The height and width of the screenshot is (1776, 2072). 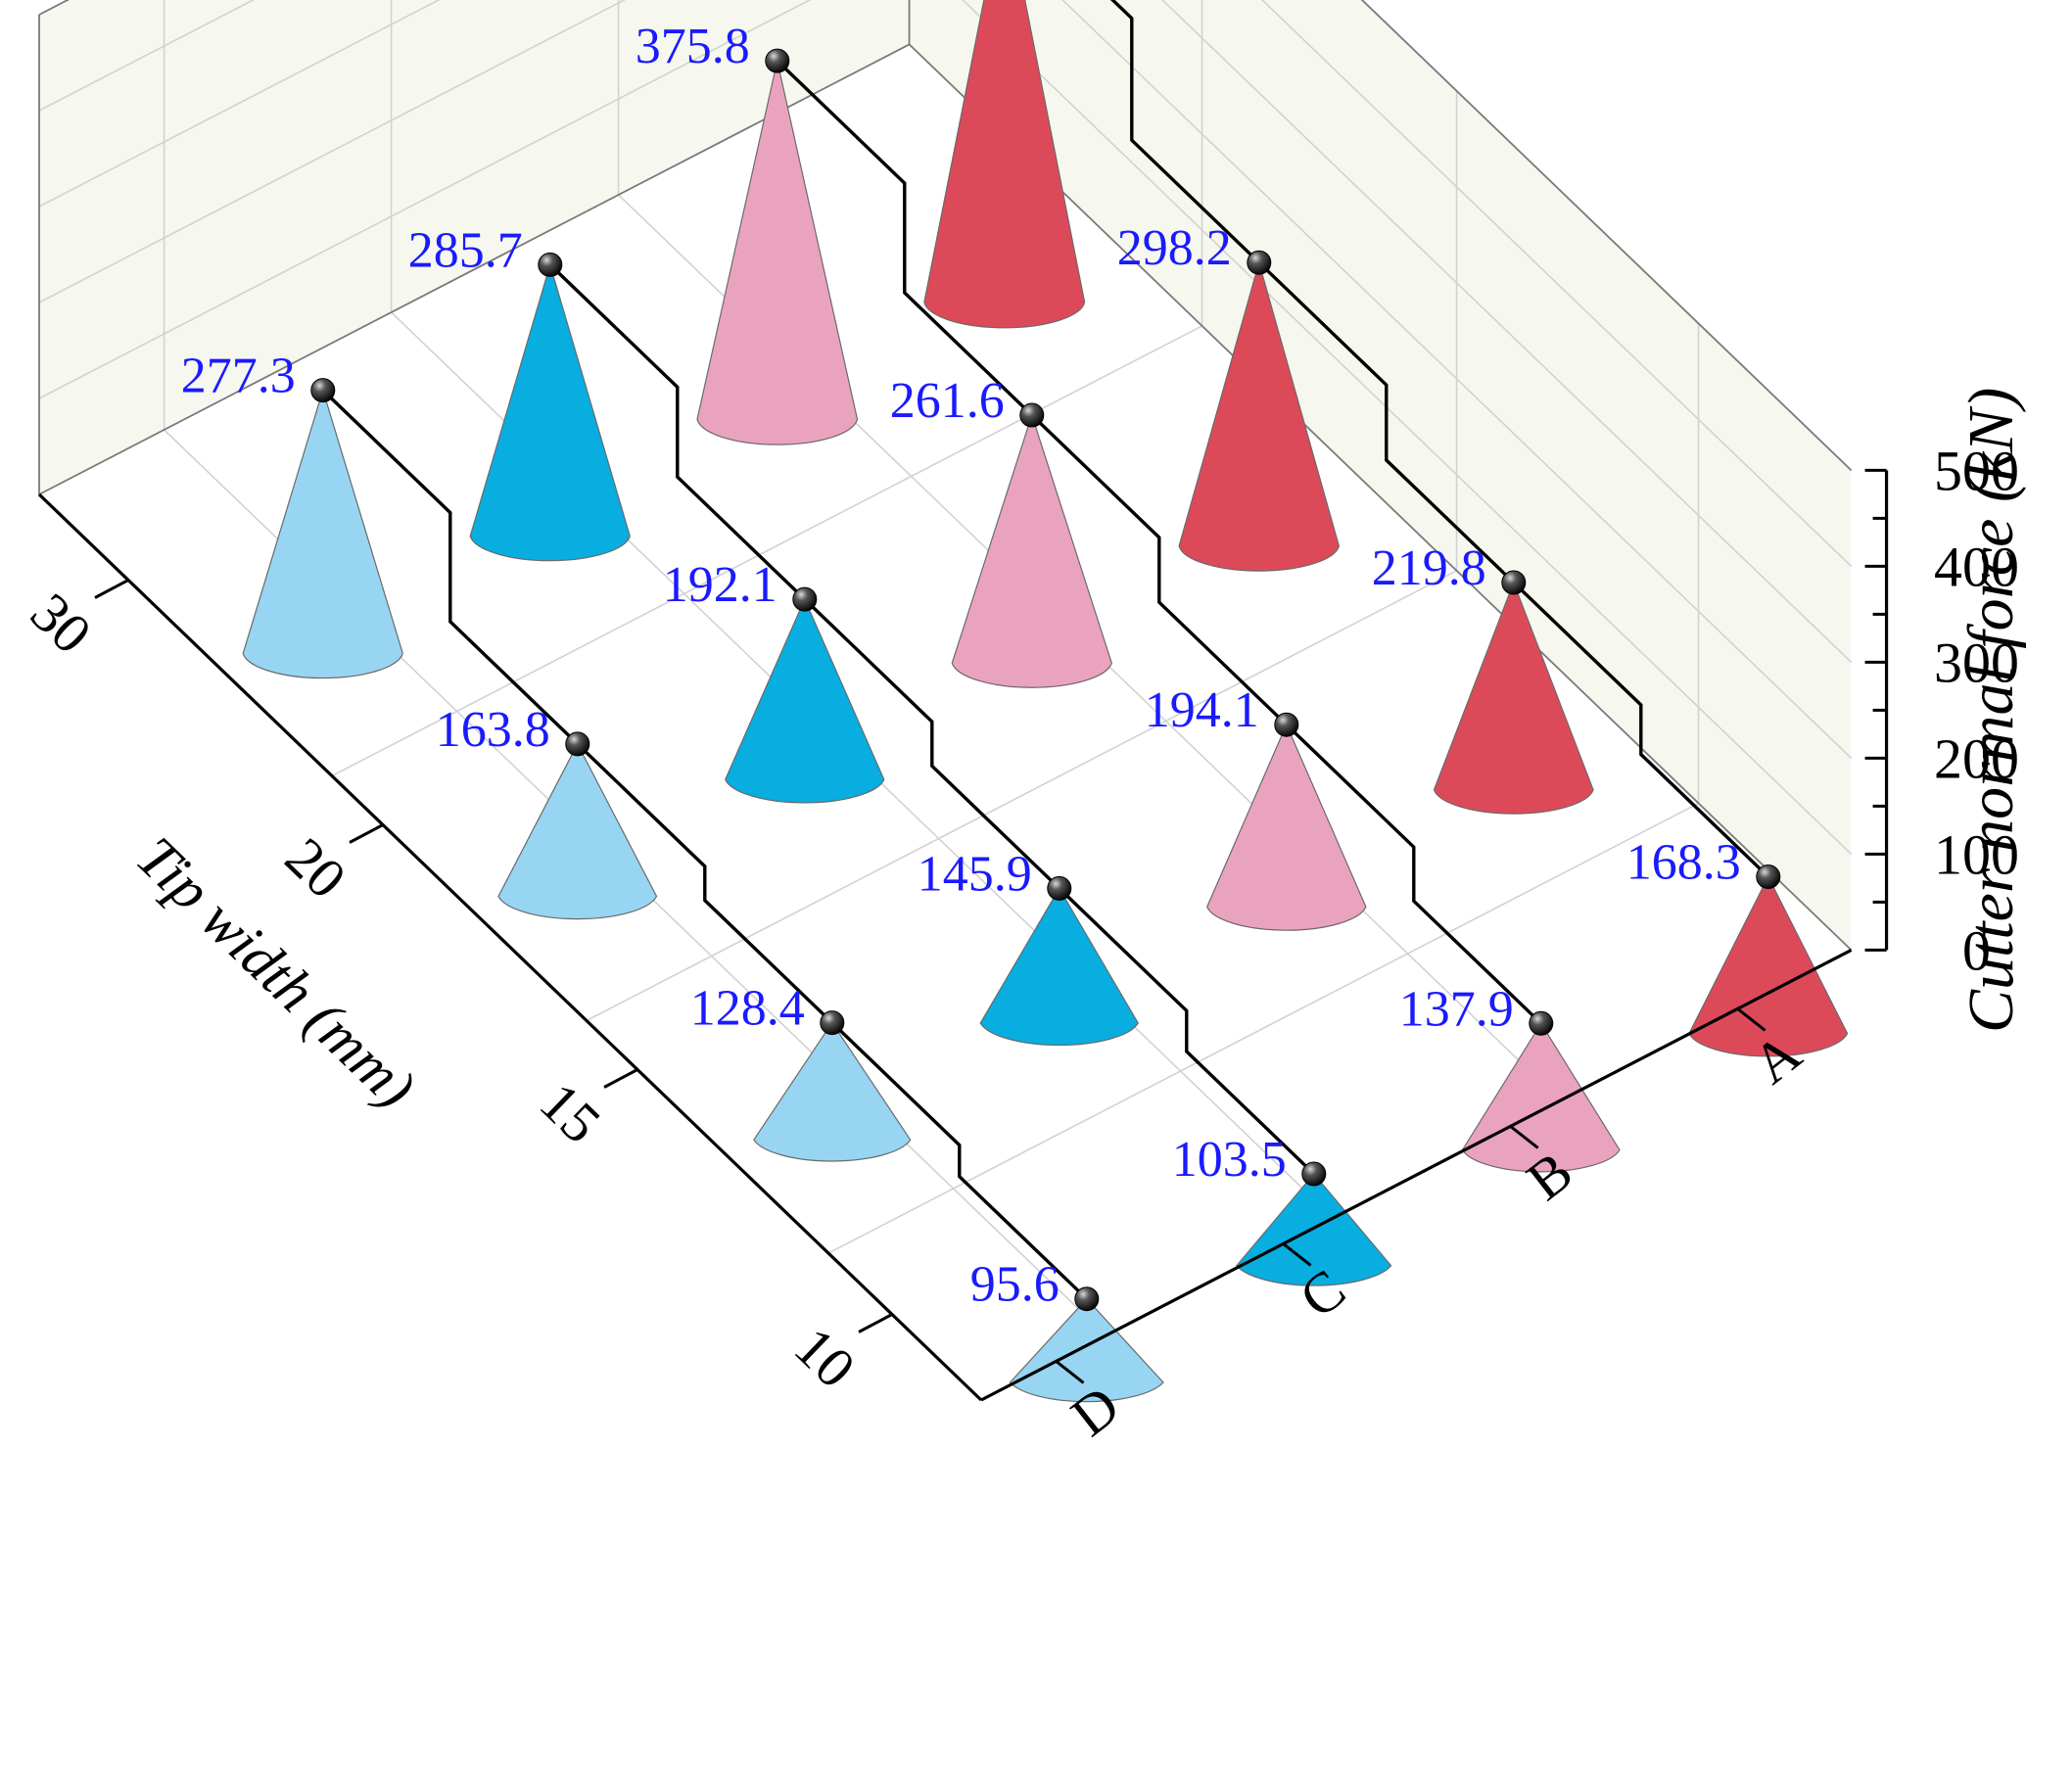 I want to click on z-tick-label-300: 300, so click(x=1977, y=662).